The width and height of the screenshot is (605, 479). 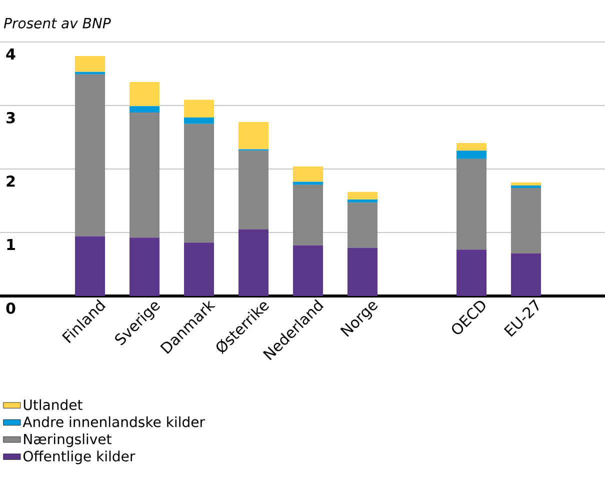 What do you see at coordinates (68, 441) in the screenshot?
I see `legend-label: Næringslivet` at bounding box center [68, 441].